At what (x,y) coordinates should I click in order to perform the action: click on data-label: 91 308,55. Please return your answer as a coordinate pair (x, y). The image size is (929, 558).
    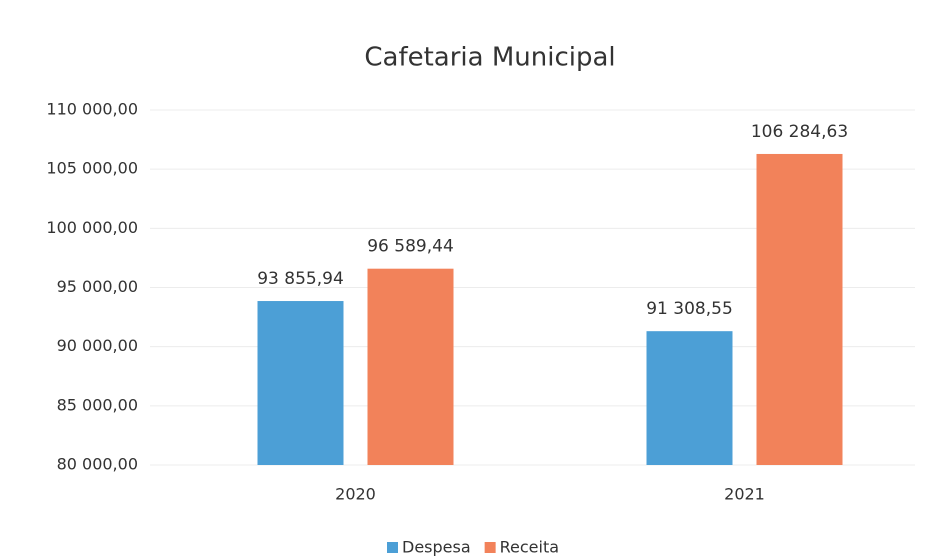
    Looking at the image, I should click on (689, 309).